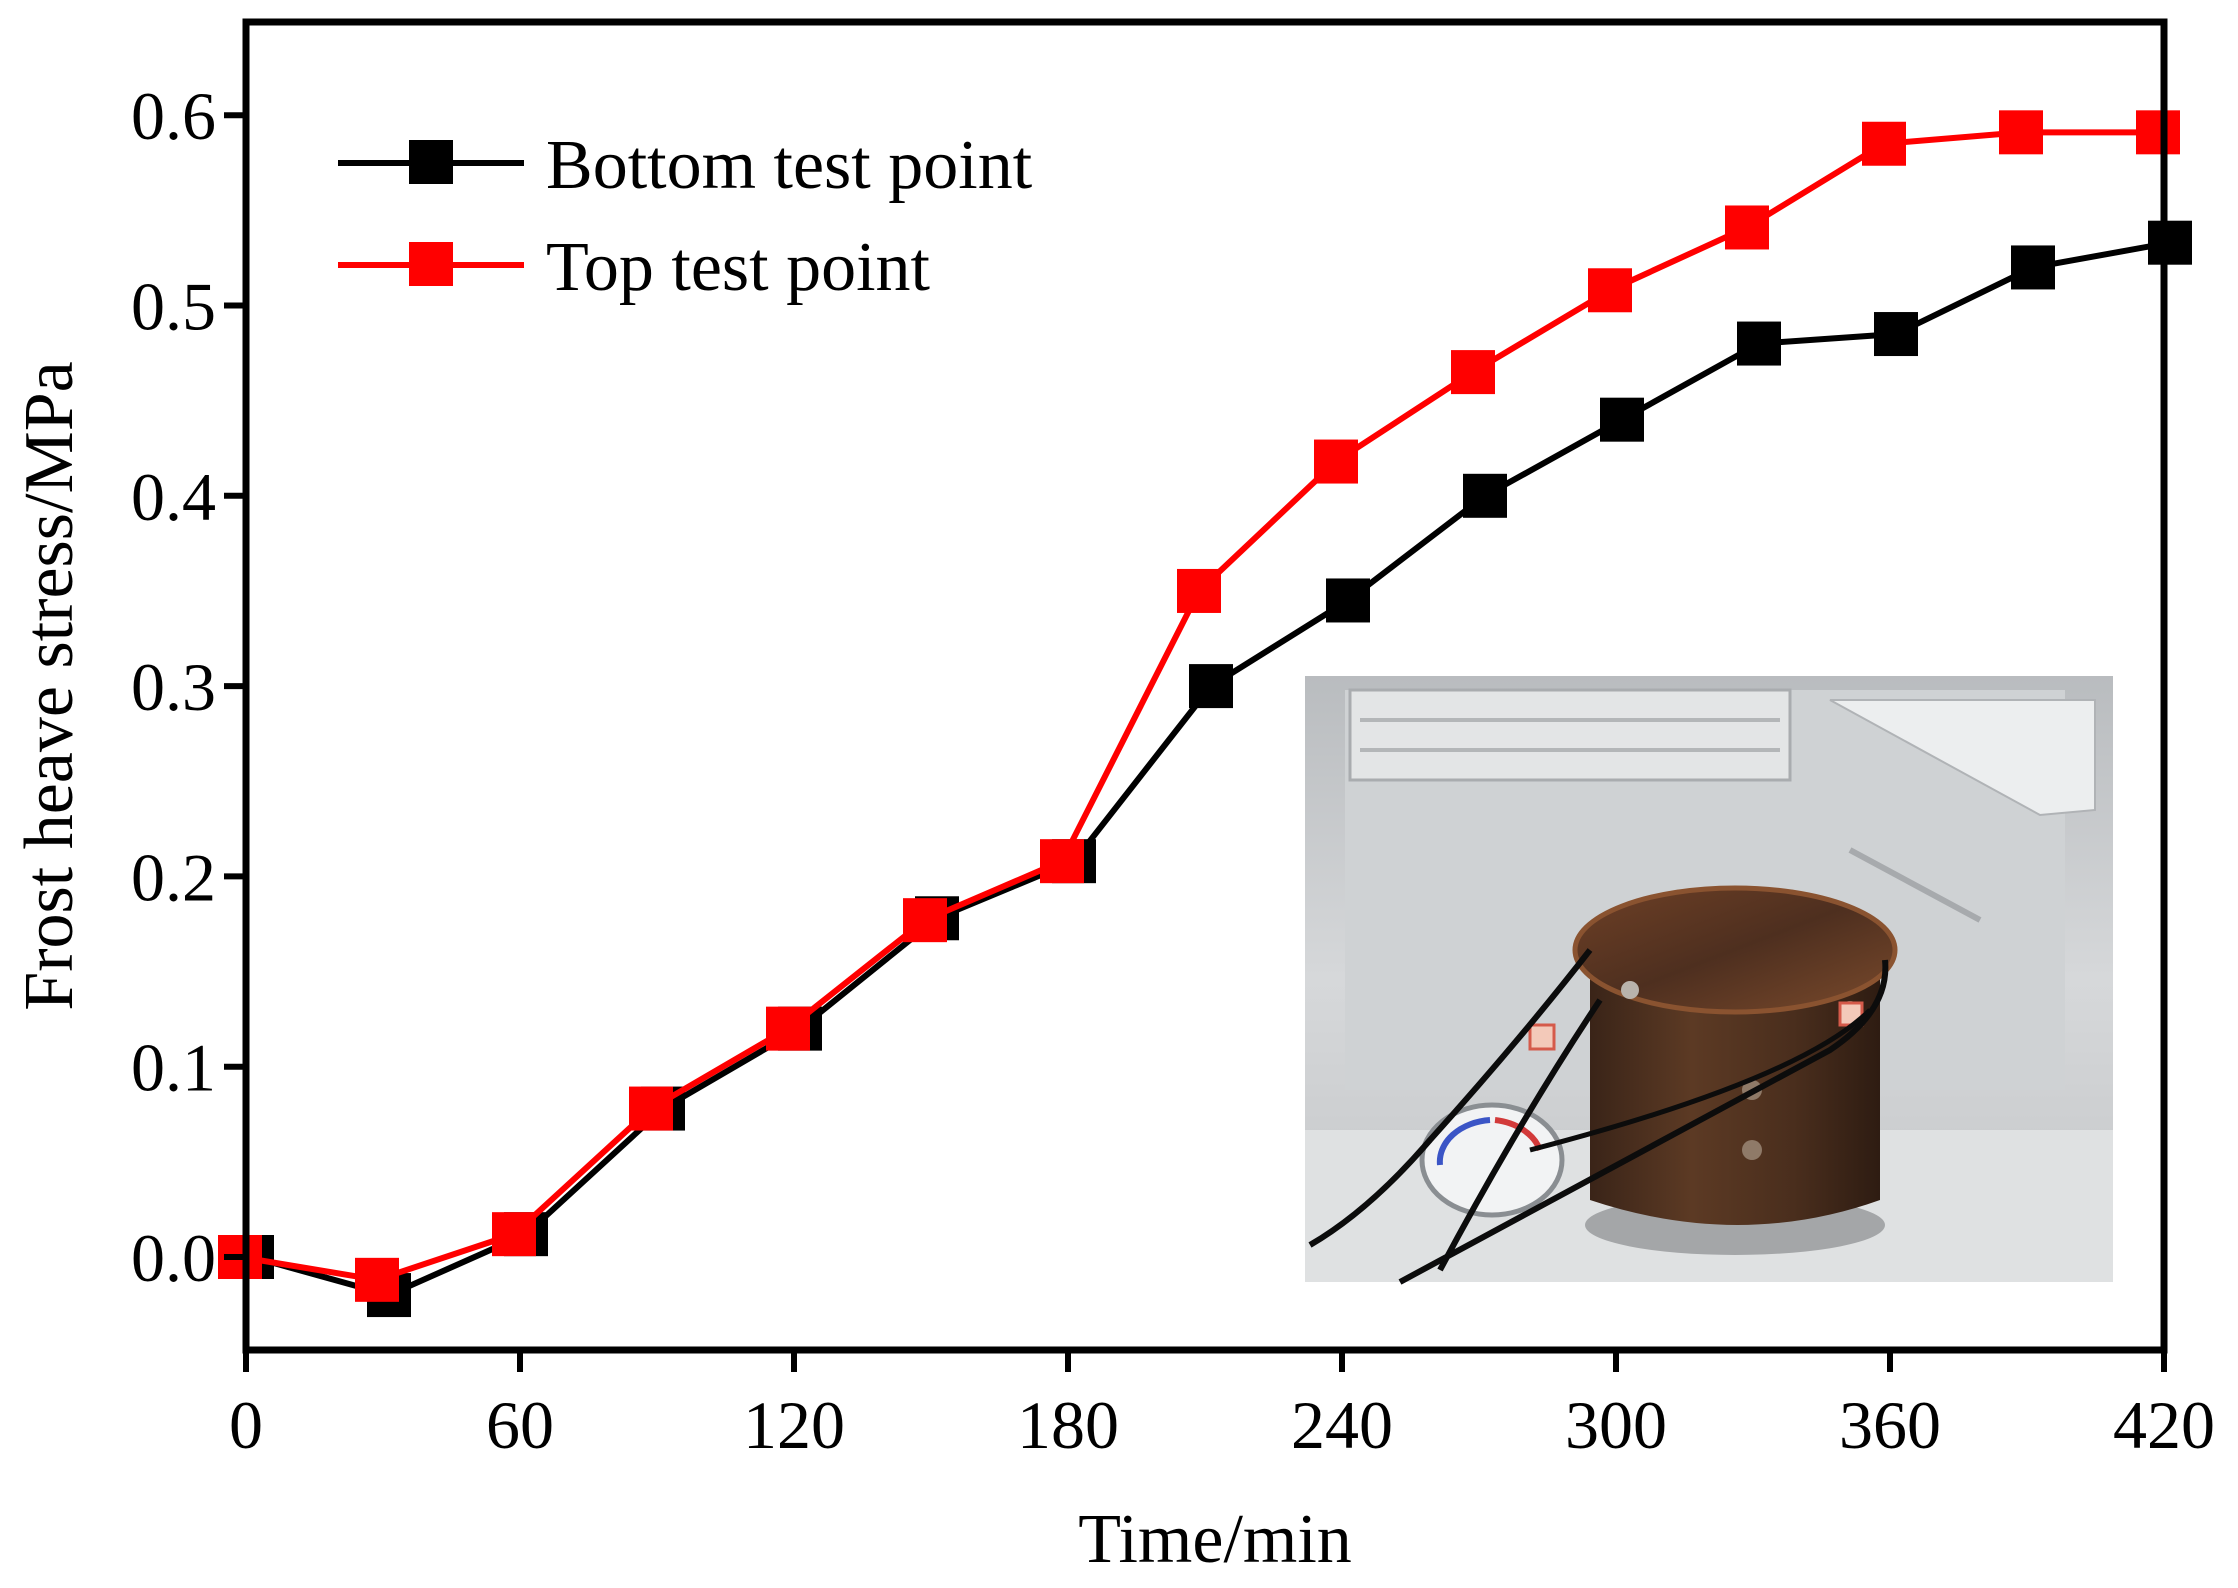 Image resolution: width=2238 pixels, height=1588 pixels. Describe the element at coordinates (685, 216) in the screenshot. I see `legend: Bottom test point Top test point` at that location.